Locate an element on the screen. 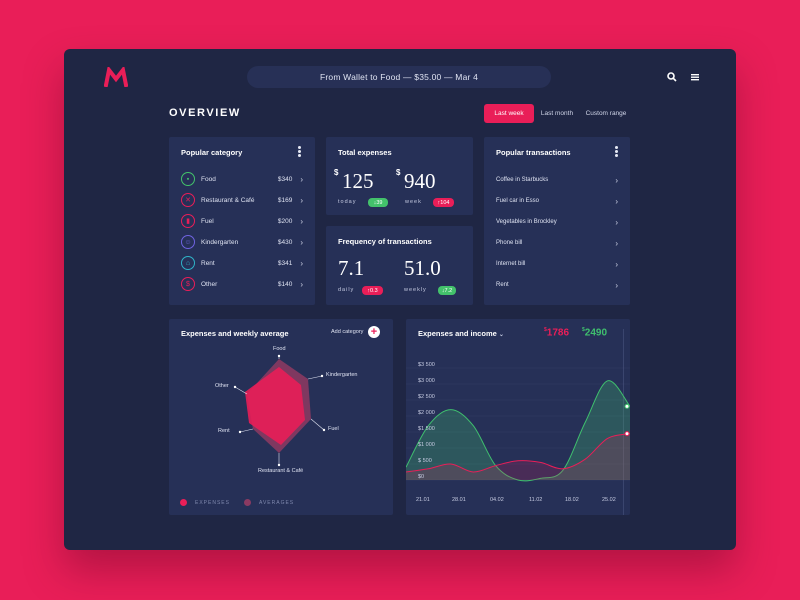 Image resolution: width=800 pixels, height=600 pixels. transaction-row: Fuel car in Esso › is located at coordinates (557, 201).